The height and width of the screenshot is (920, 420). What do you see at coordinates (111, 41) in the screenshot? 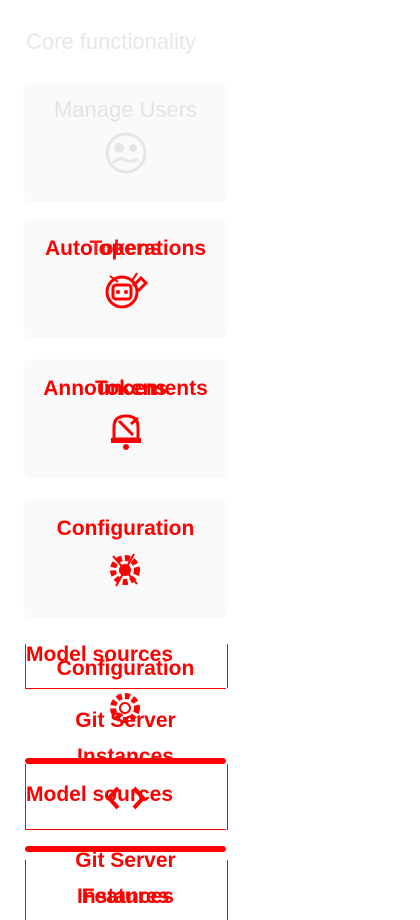
I see `section-title: Core functionality` at bounding box center [111, 41].